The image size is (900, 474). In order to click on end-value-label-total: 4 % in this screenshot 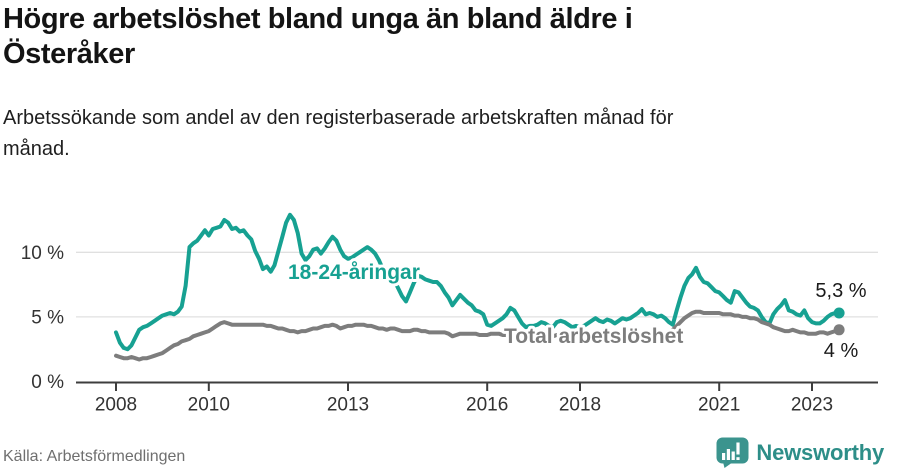, I will do `click(841, 351)`.